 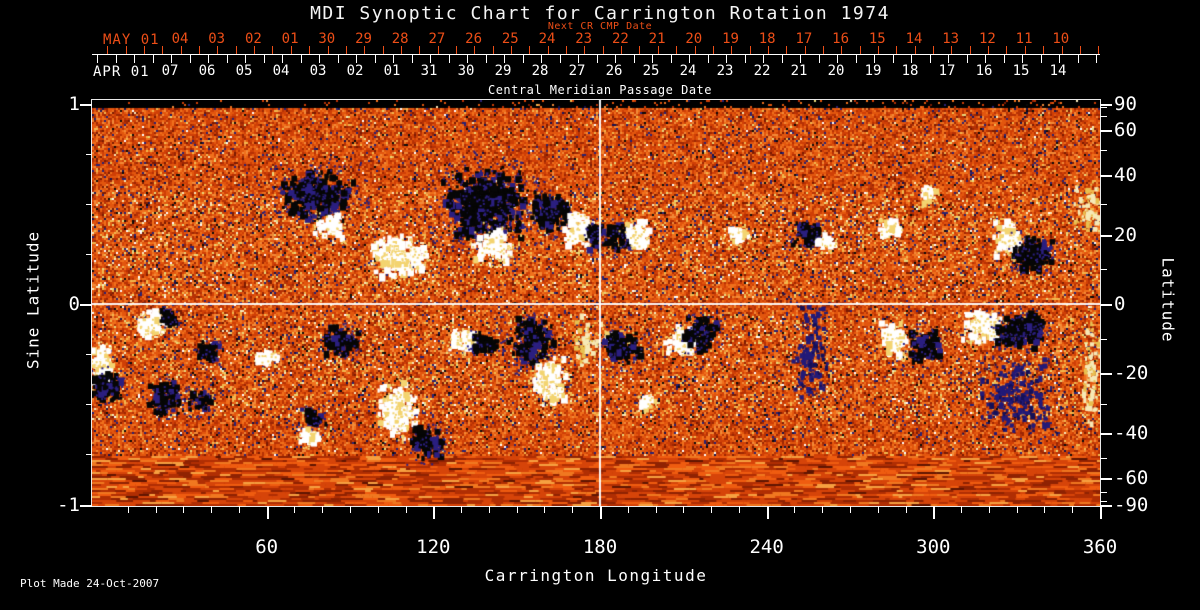 What do you see at coordinates (474, 39) in the screenshot?
I see `next-cr-day-label: 26` at bounding box center [474, 39].